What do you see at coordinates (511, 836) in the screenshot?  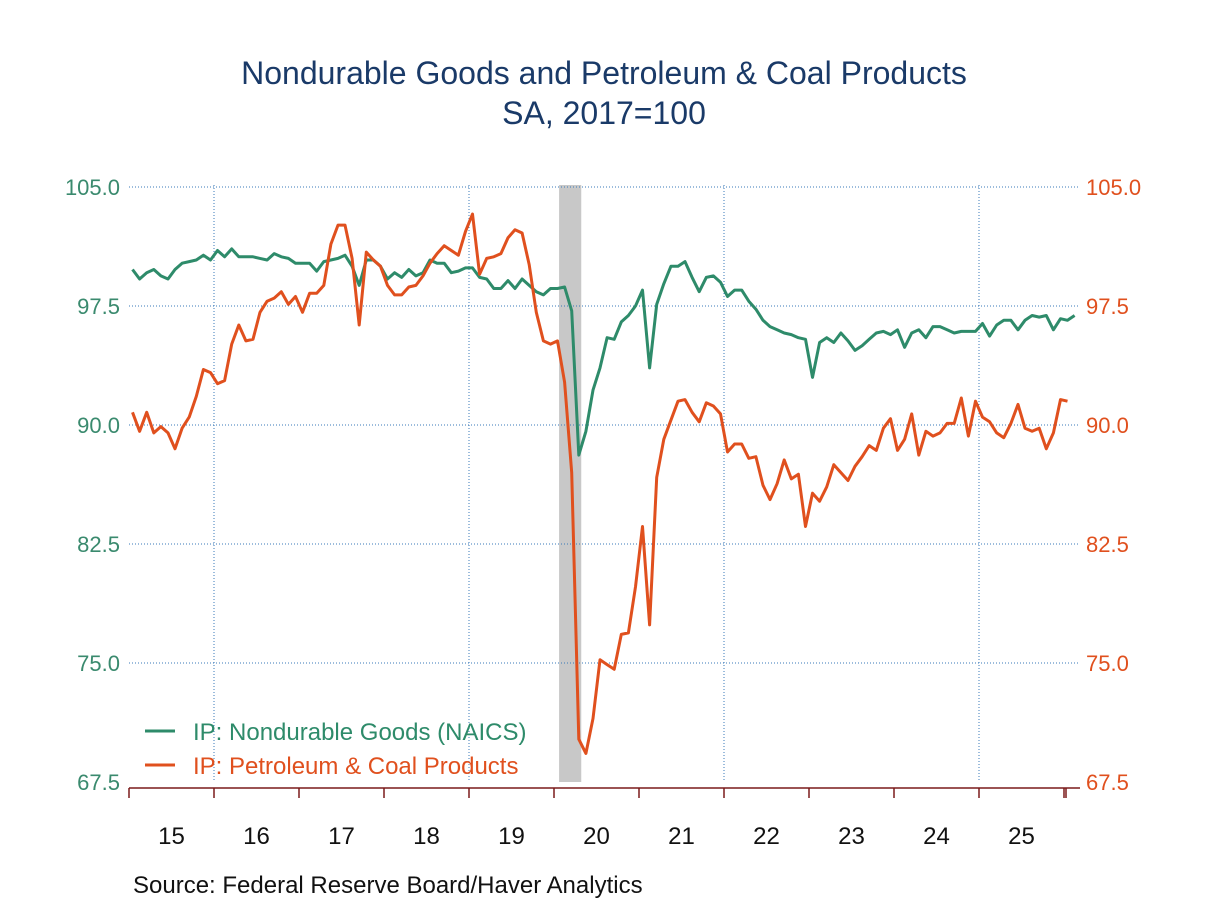 I see `x-tick-label: 19` at bounding box center [511, 836].